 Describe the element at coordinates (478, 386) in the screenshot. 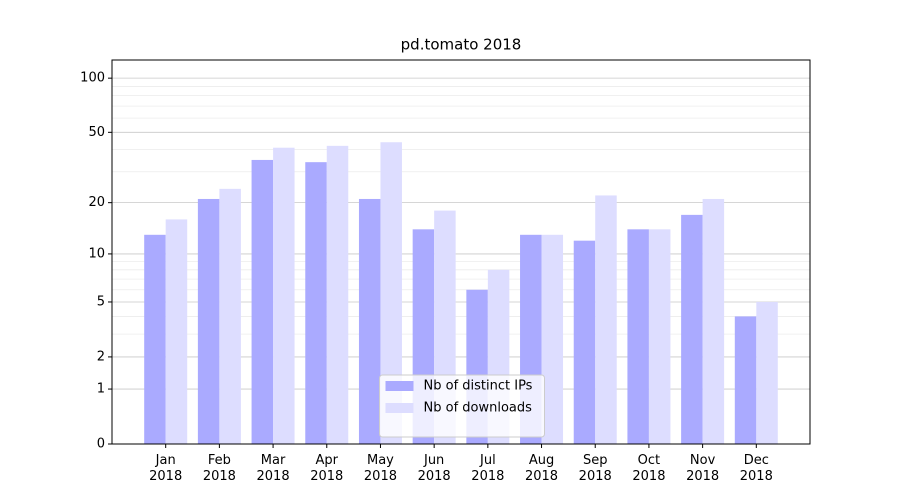

I see `legend-label: Nb of distinct IPs` at that location.